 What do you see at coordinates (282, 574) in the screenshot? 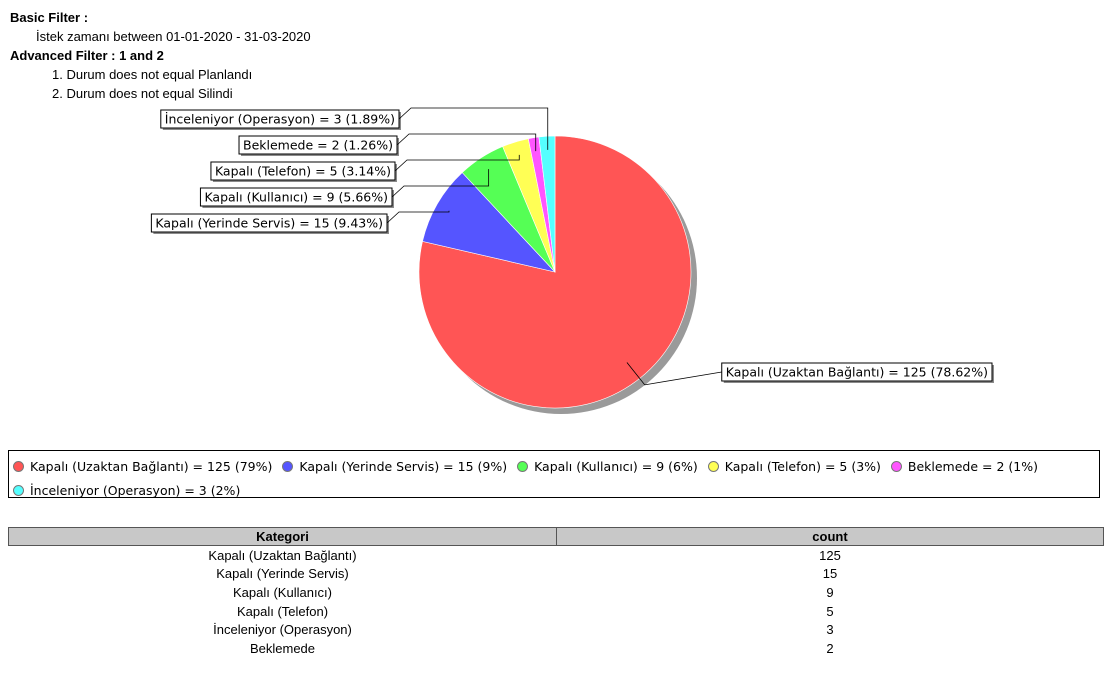
I see `cell-kategori: Kapalı (Yerinde Servis)` at bounding box center [282, 574].